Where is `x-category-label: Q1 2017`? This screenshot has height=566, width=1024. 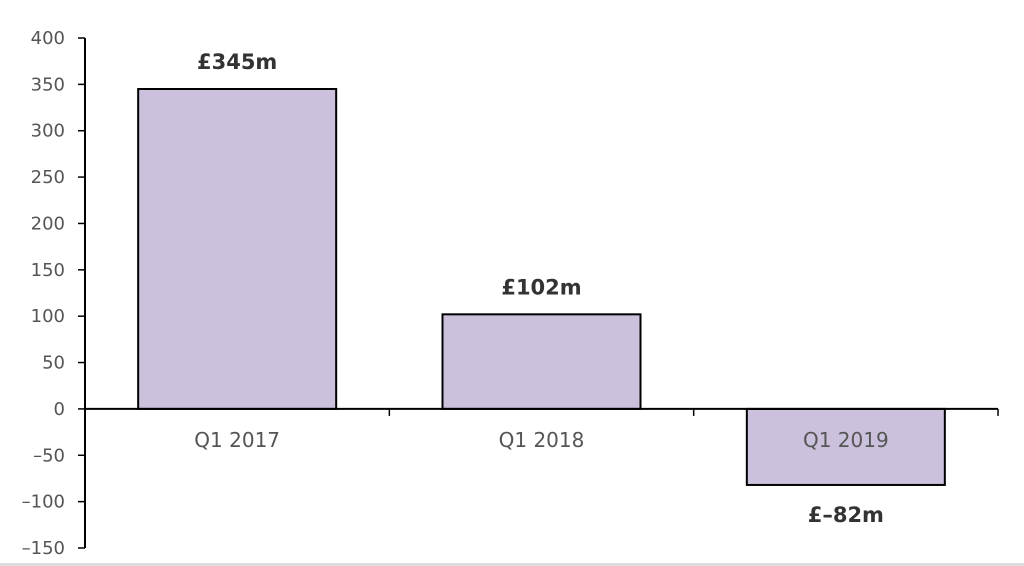 x-category-label: Q1 2017 is located at coordinates (237, 440).